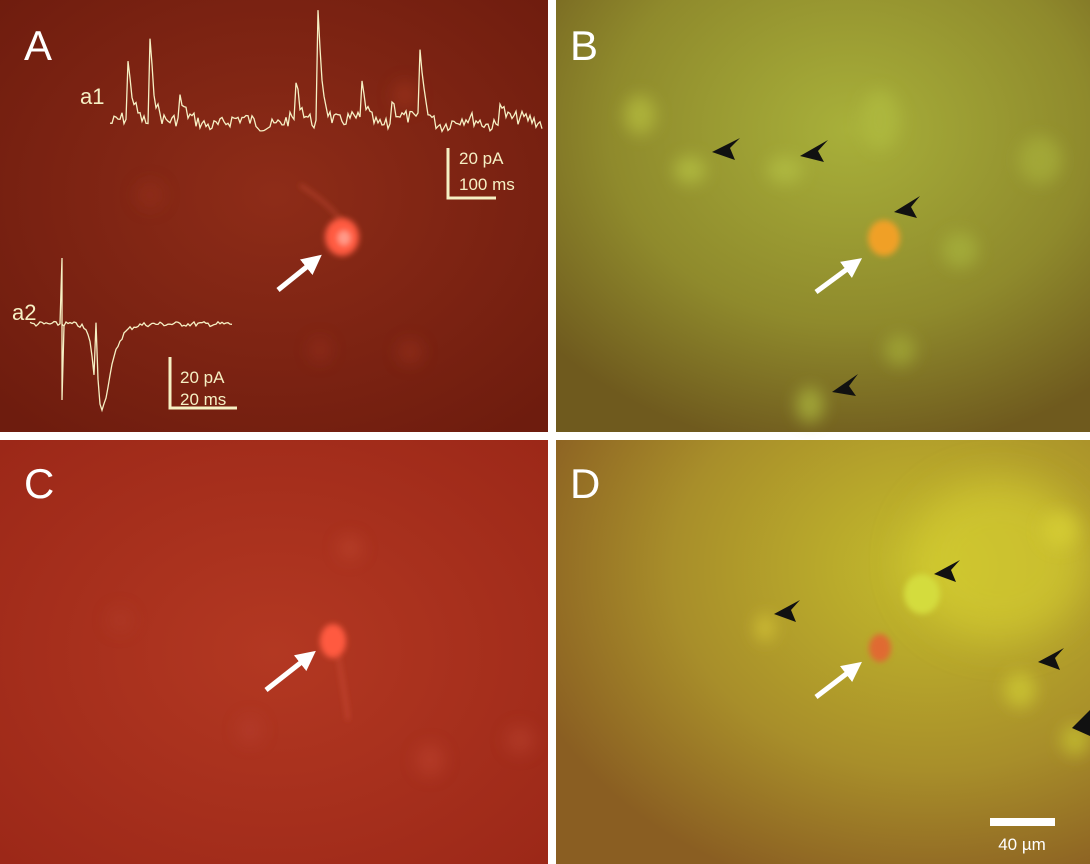 The image size is (1090, 864). Describe the element at coordinates (39, 483) in the screenshot. I see `panel-label: C` at that location.